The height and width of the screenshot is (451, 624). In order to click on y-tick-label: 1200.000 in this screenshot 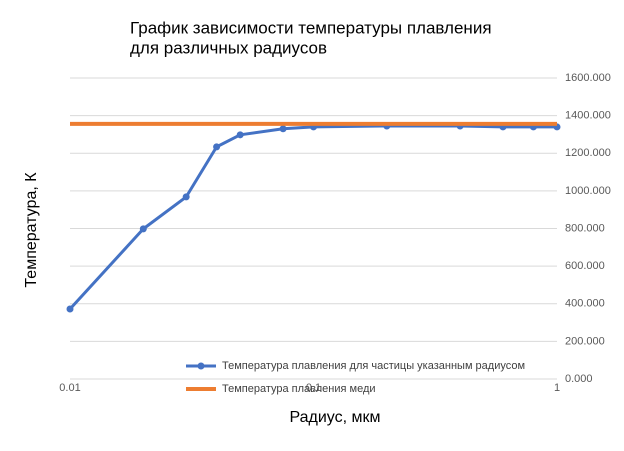, I will do `click(588, 153)`.